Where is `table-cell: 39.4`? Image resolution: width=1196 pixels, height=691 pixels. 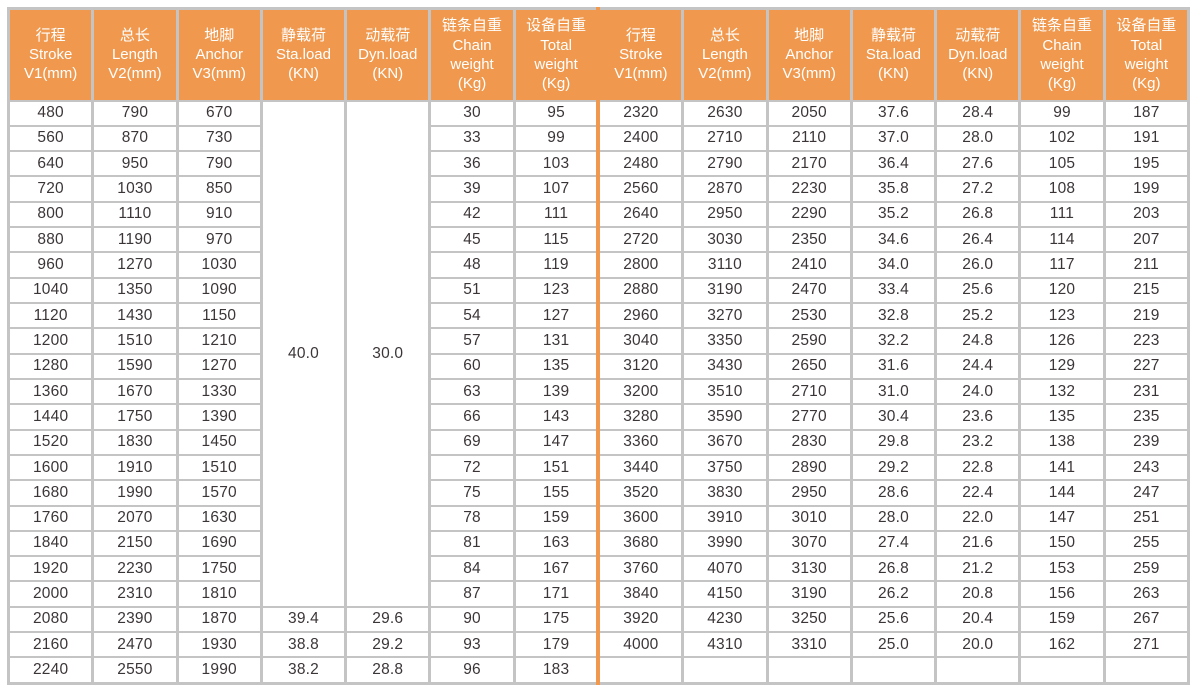
table-cell: 39.4 is located at coordinates (303, 619).